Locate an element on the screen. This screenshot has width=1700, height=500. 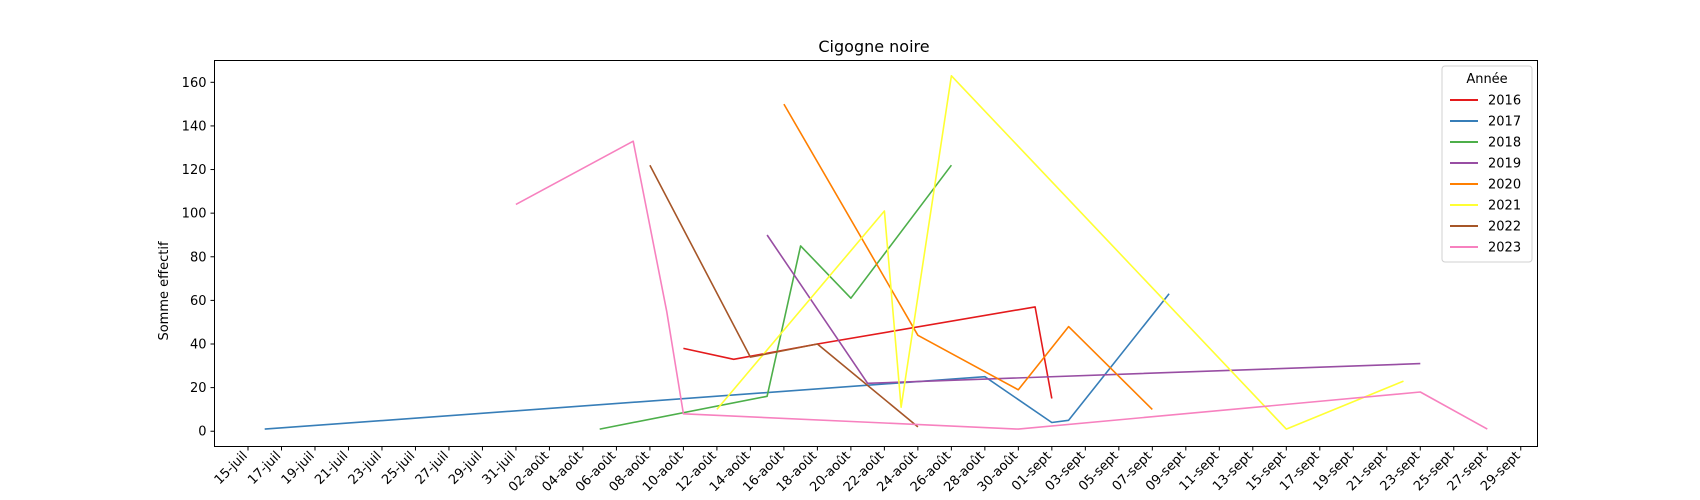
series-line-2019 is located at coordinates (1093, 309).